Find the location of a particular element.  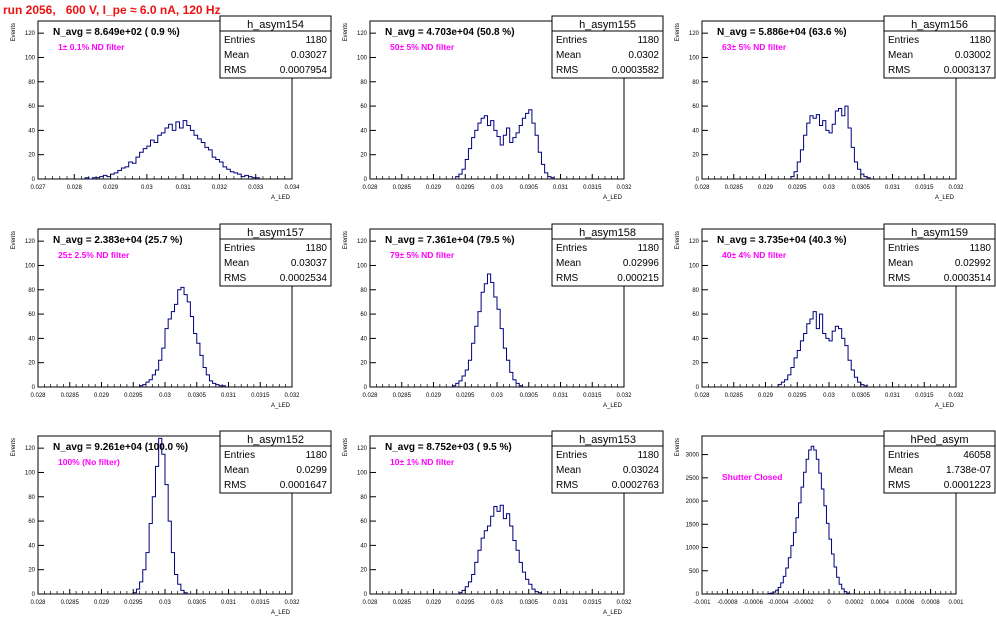

stats-rms-value: 0.0007954 is located at coordinates (304, 70).